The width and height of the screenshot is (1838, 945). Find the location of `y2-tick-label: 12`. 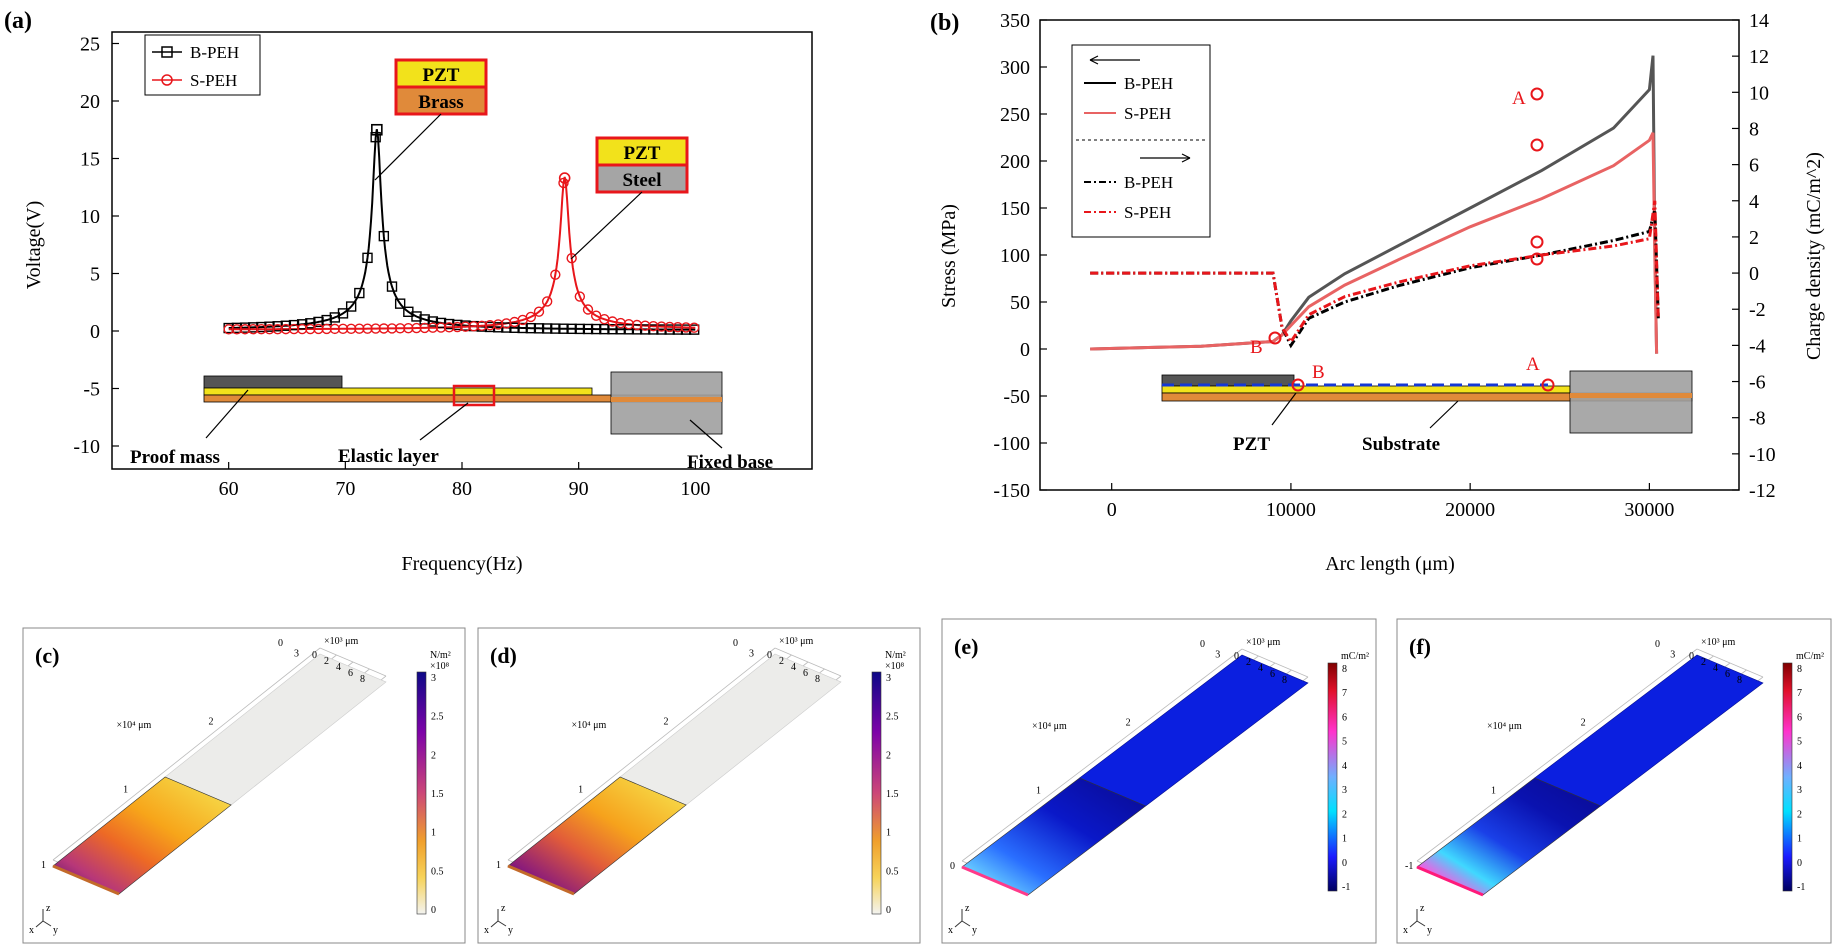

y2-tick-label: 12 is located at coordinates (1759, 57).